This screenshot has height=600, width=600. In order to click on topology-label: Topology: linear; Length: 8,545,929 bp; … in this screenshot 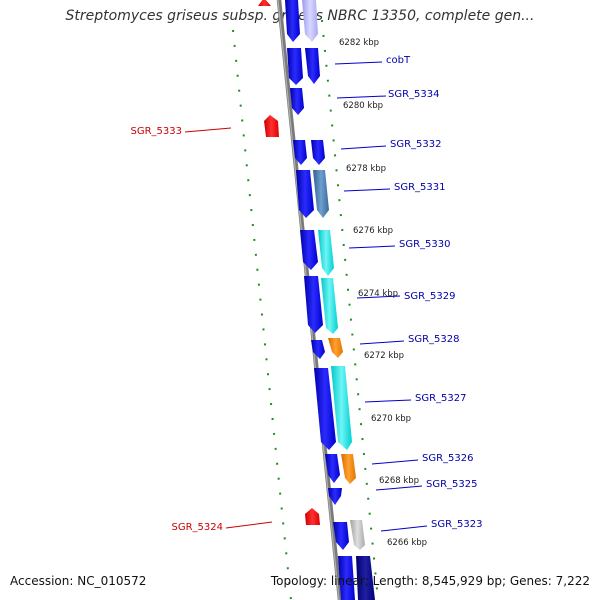, I will do `click(430, 581)`.